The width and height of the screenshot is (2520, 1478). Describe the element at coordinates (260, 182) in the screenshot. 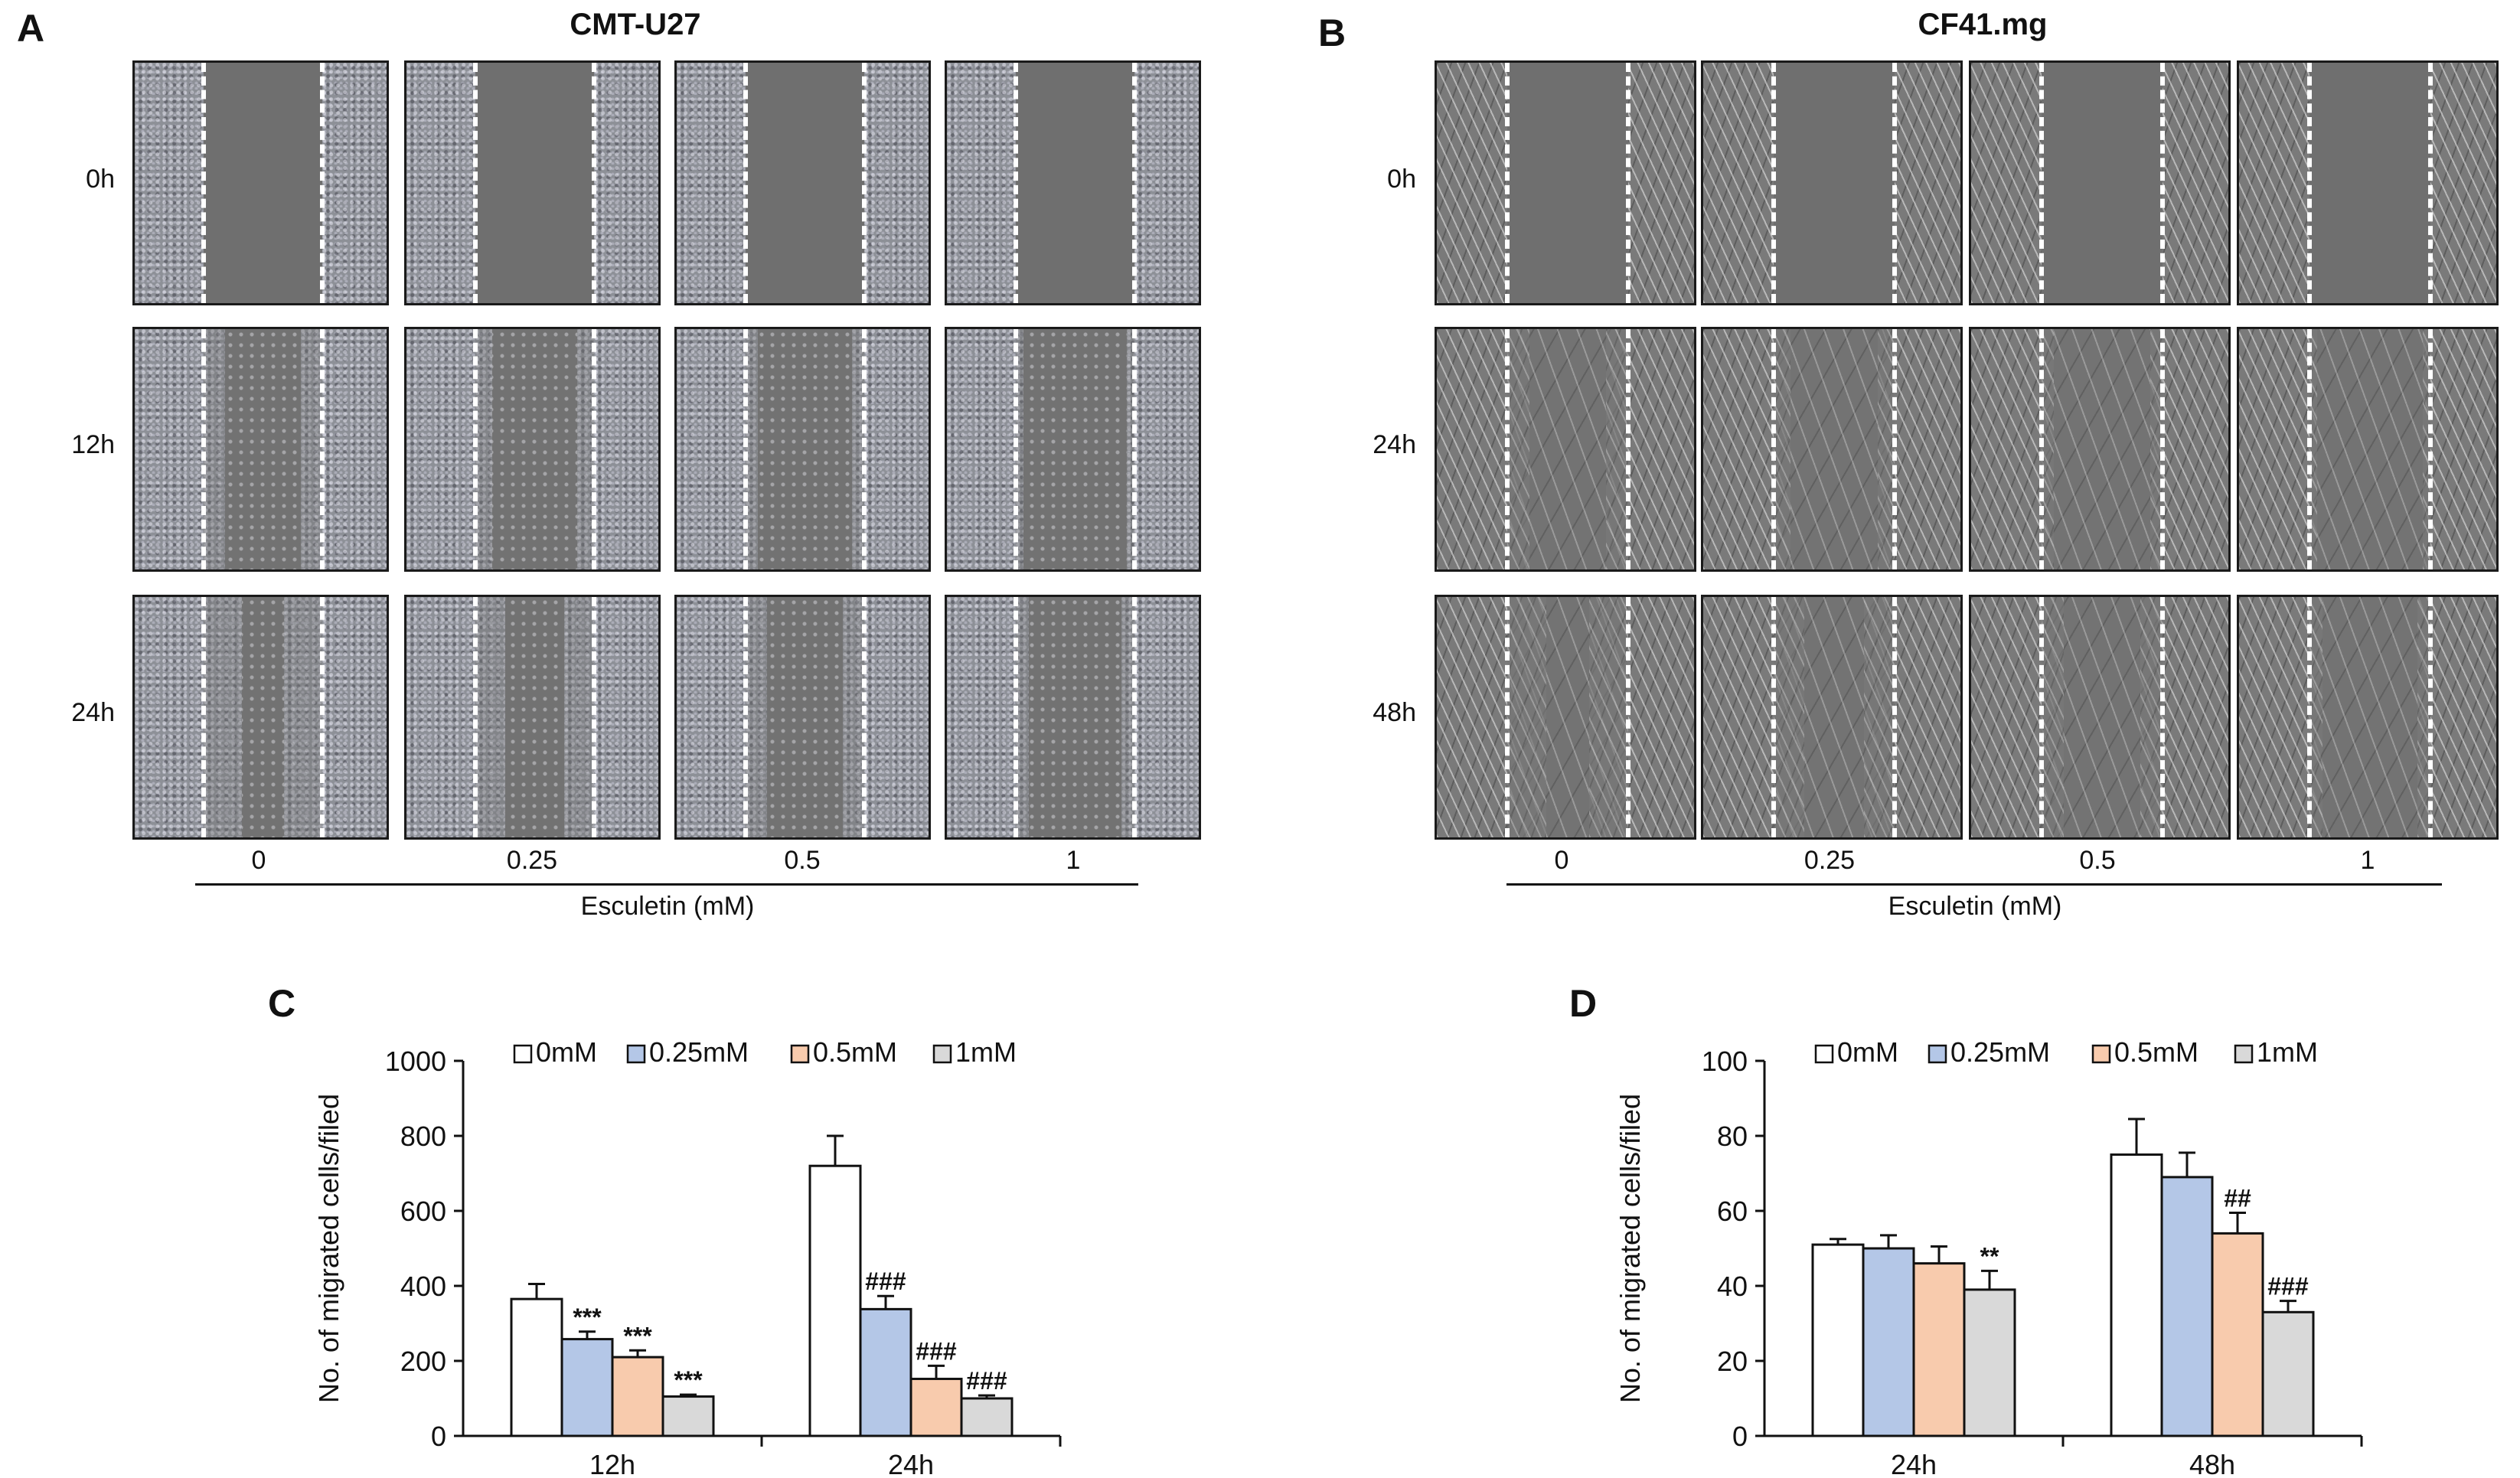

I see `panel-a-image-r1-c1` at that location.